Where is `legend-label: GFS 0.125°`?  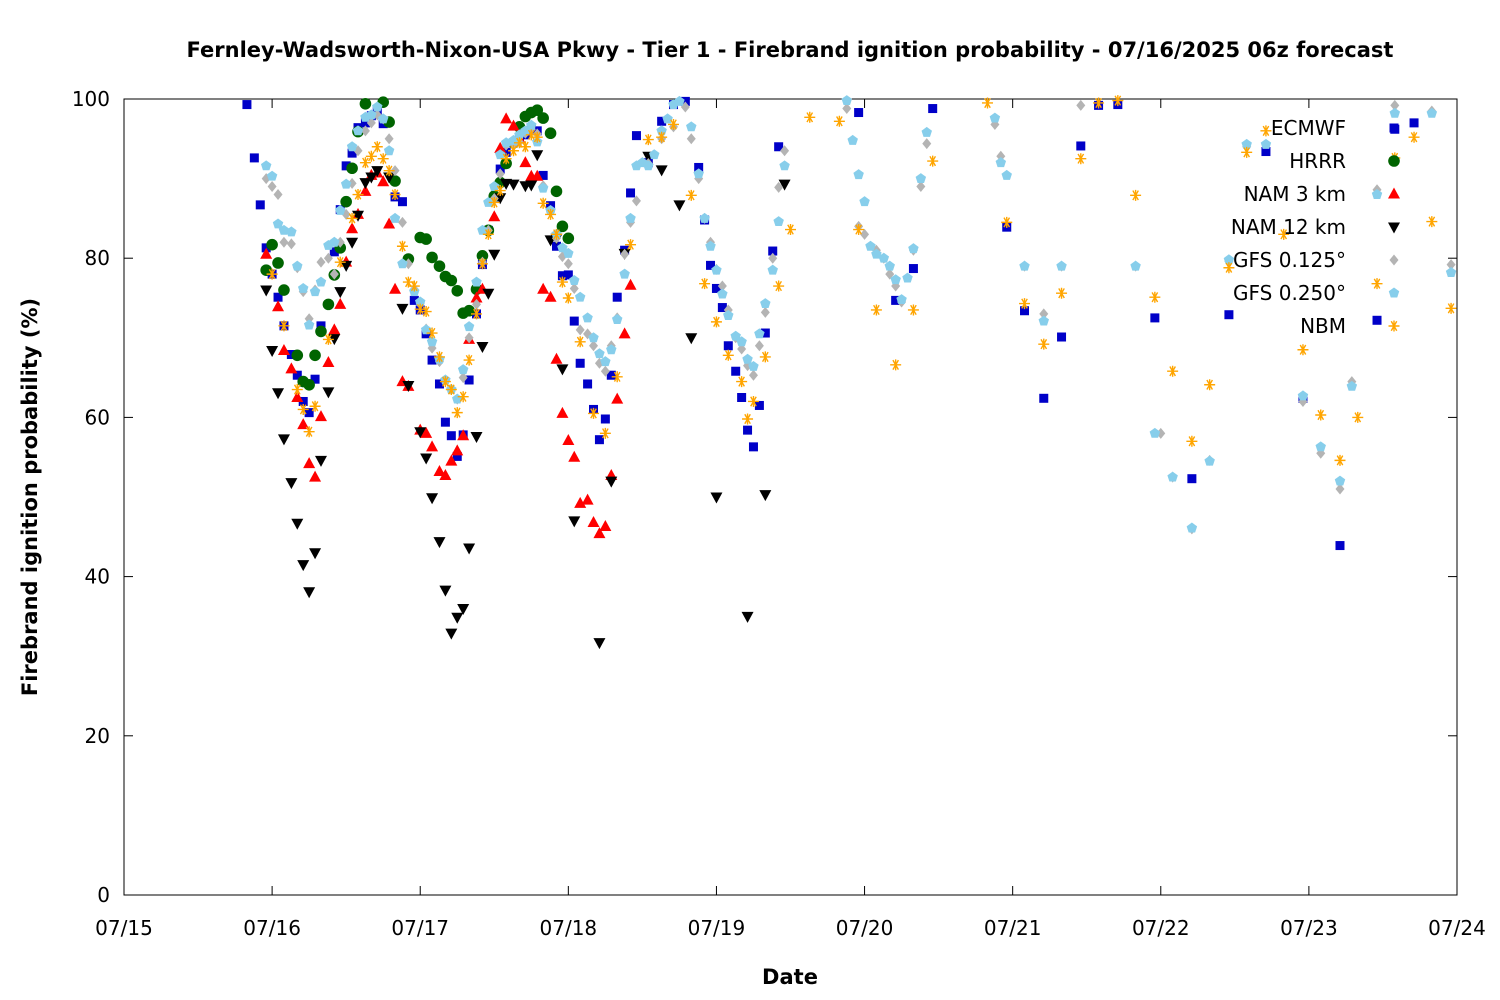
legend-label: GFS 0.125° is located at coordinates (1289, 260).